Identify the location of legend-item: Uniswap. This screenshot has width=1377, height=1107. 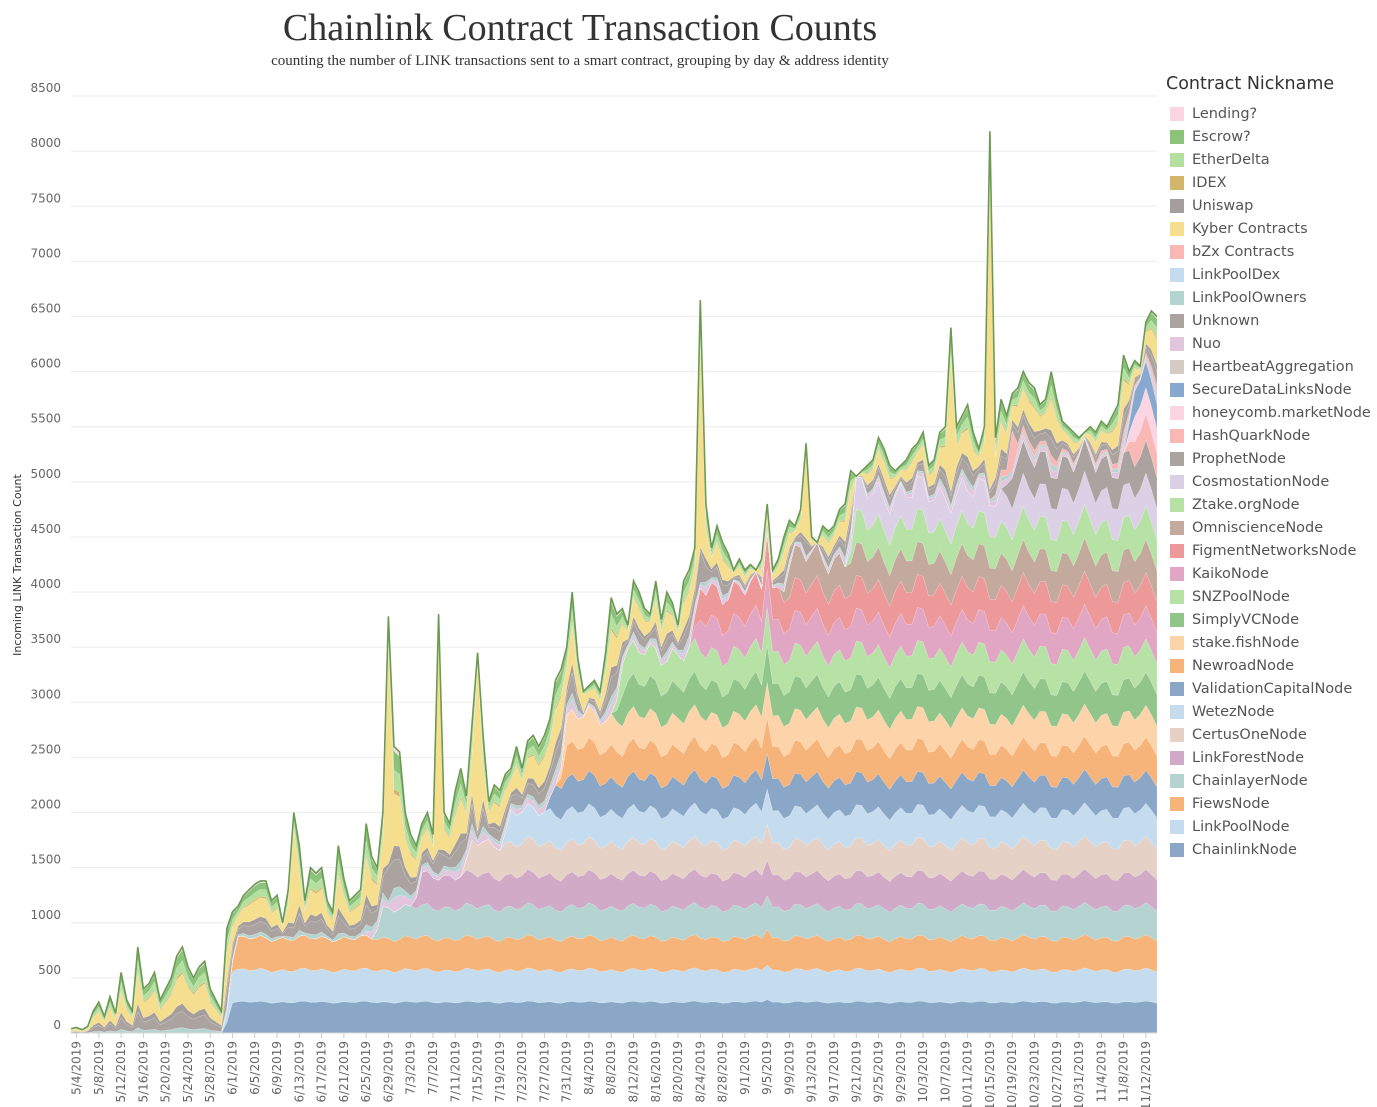
(1271, 205).